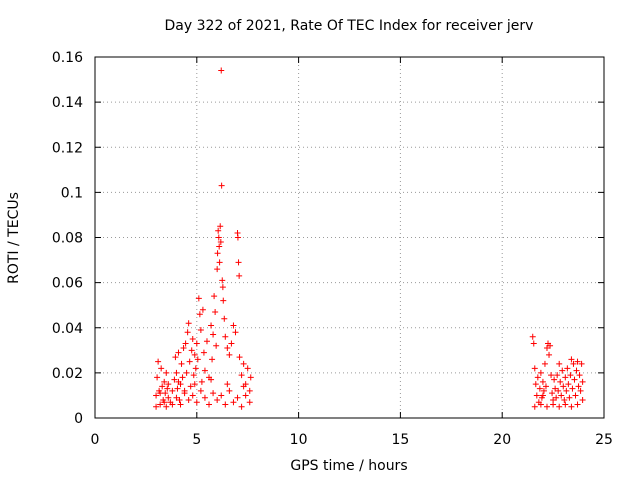  I want to click on y-tick-label: 0.14, so click(67, 103).